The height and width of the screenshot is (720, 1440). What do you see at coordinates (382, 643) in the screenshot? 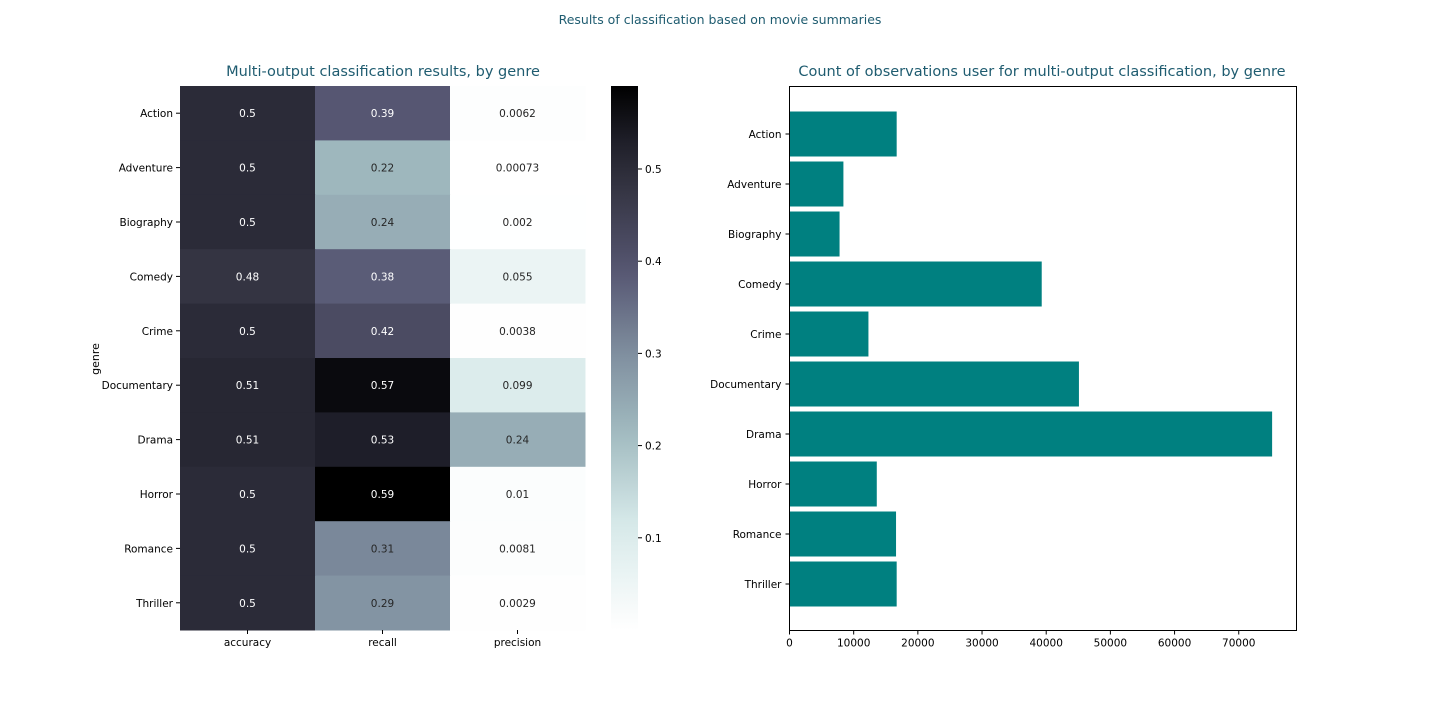
I see `heatmap-x-tick-label: recall` at bounding box center [382, 643].